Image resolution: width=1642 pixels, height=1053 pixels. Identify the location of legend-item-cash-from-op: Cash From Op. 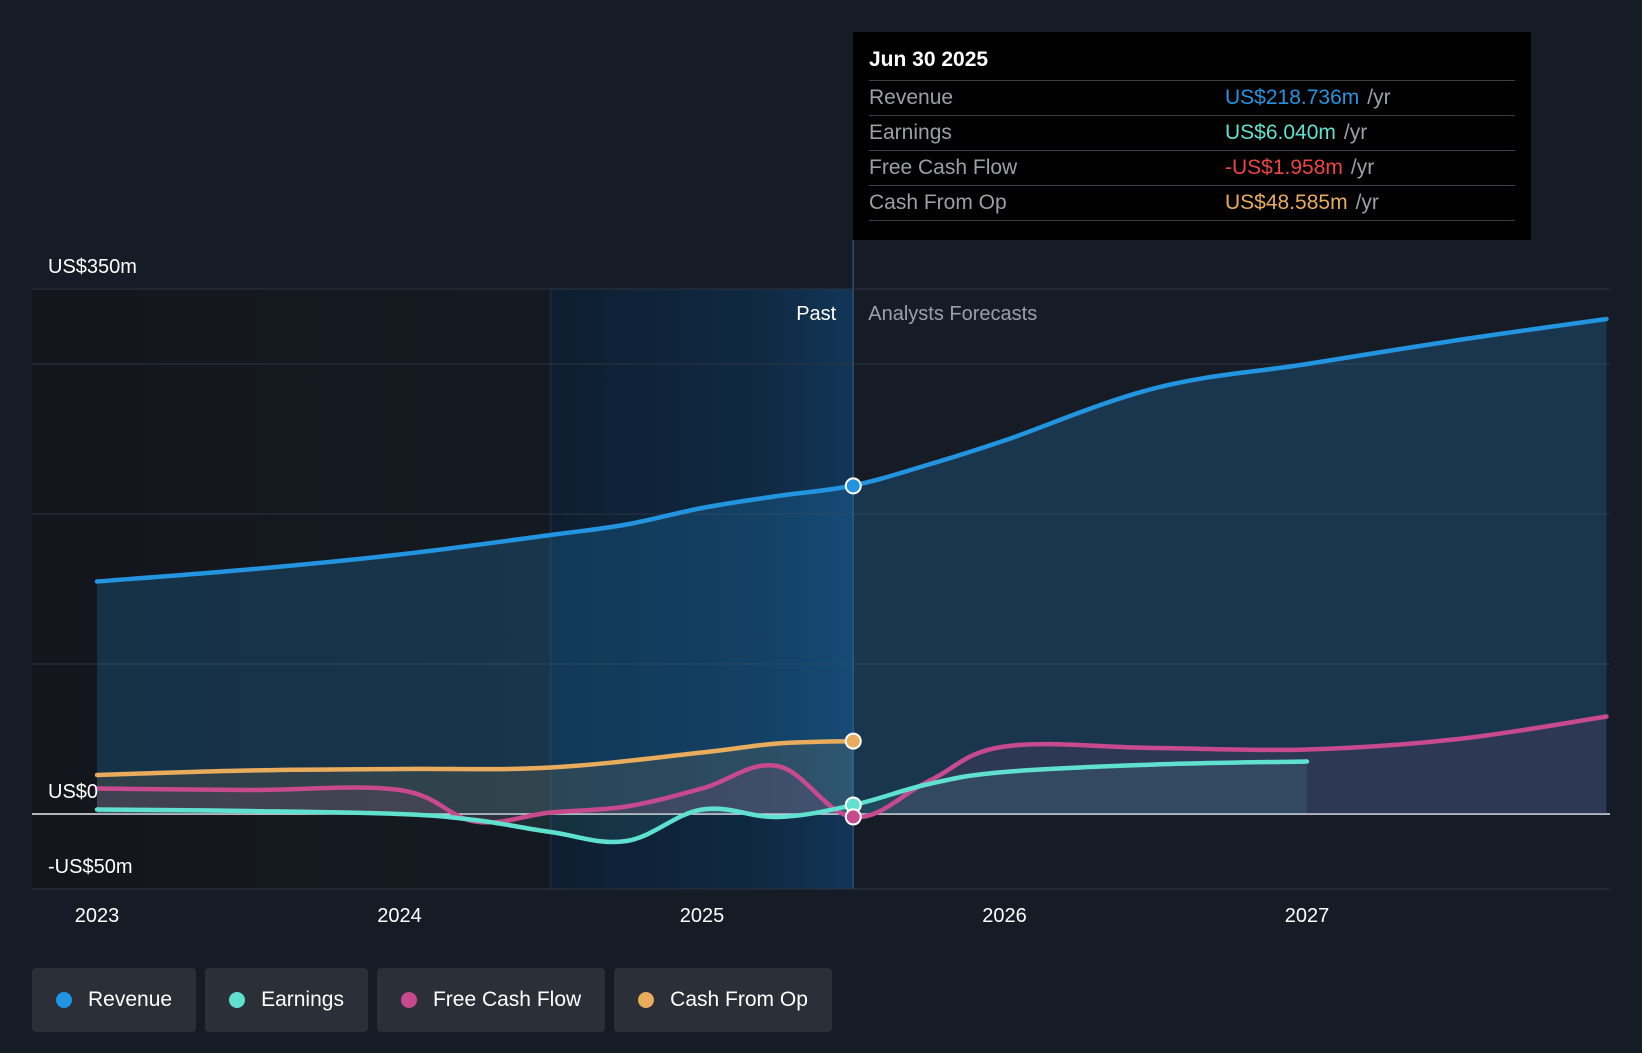
(723, 1000).